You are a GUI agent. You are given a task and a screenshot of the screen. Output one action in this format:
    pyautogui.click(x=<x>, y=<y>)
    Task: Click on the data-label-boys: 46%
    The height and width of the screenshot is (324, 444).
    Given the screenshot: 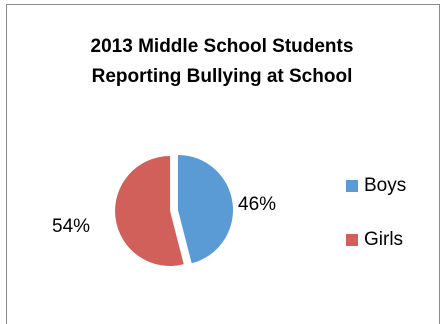 What is the action you would take?
    pyautogui.click(x=257, y=204)
    